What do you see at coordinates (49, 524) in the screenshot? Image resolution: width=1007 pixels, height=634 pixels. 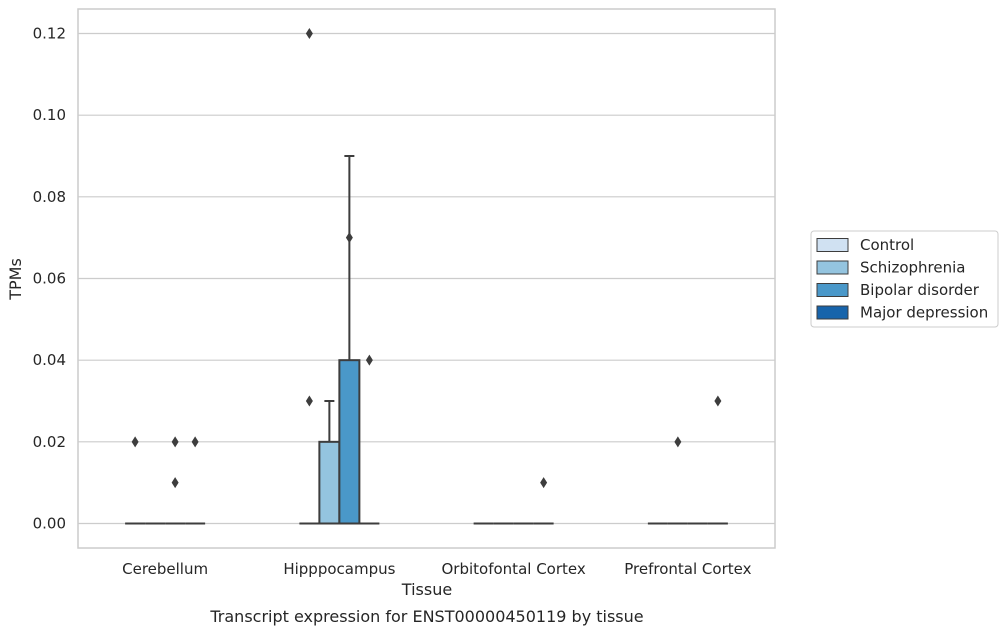 I see `y-tick-label: 0.00` at bounding box center [49, 524].